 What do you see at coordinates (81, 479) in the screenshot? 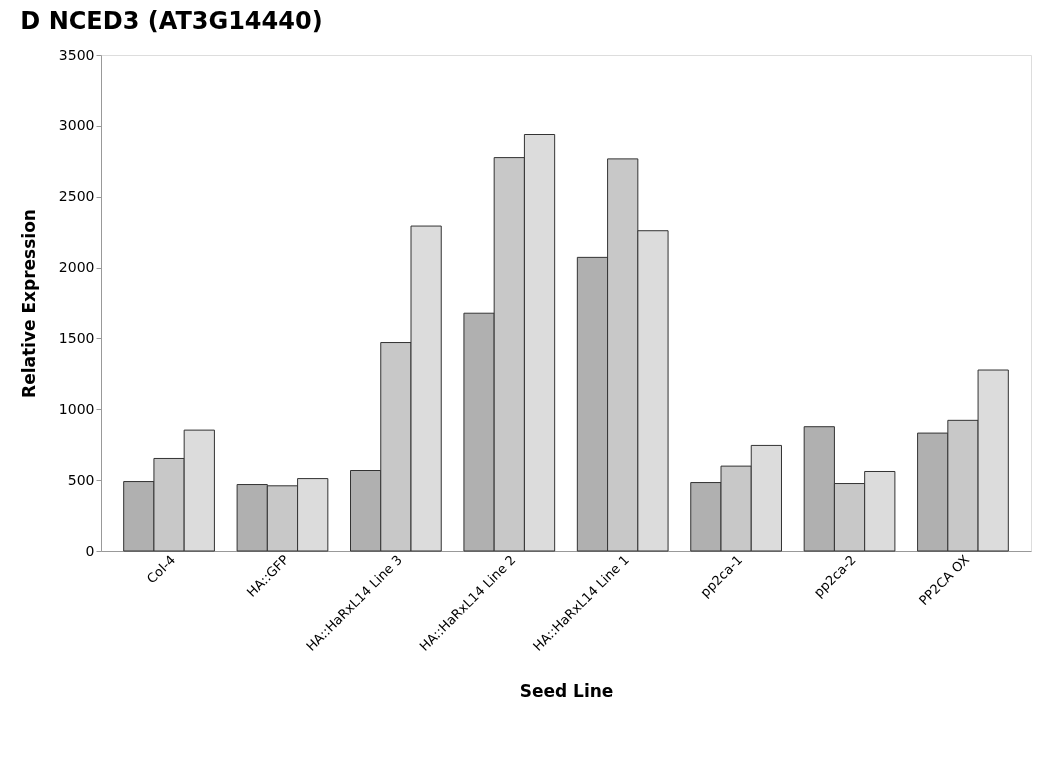
I see `y-tick-label: 500` at bounding box center [81, 479].